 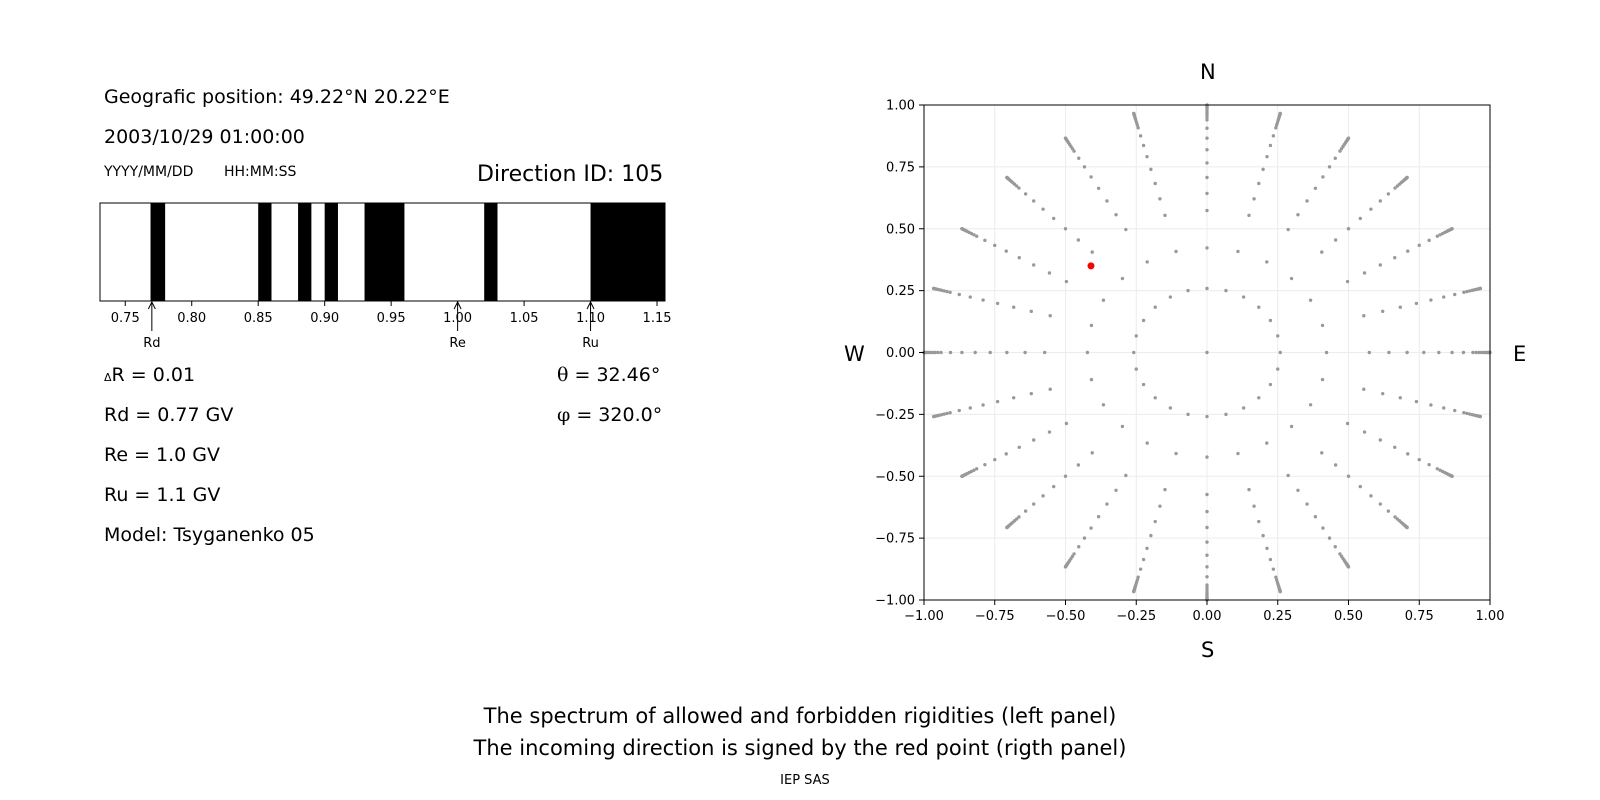 I want to click on spectrum-tick-label-3: 0.90, so click(x=324, y=318).